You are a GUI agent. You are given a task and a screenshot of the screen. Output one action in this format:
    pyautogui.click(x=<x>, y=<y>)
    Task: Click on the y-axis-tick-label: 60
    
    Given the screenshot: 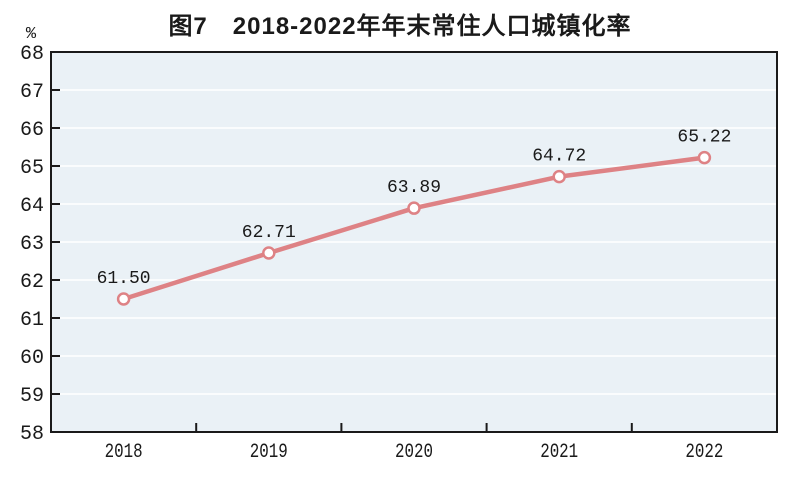 What is the action you would take?
    pyautogui.click(x=32, y=358)
    